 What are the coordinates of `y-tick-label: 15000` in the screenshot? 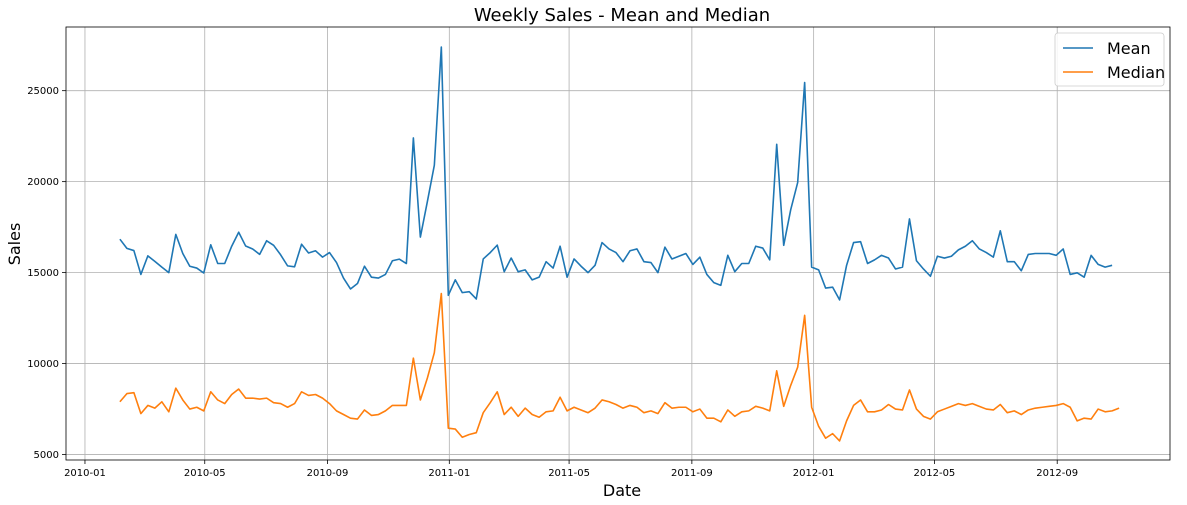 It's located at (43, 273).